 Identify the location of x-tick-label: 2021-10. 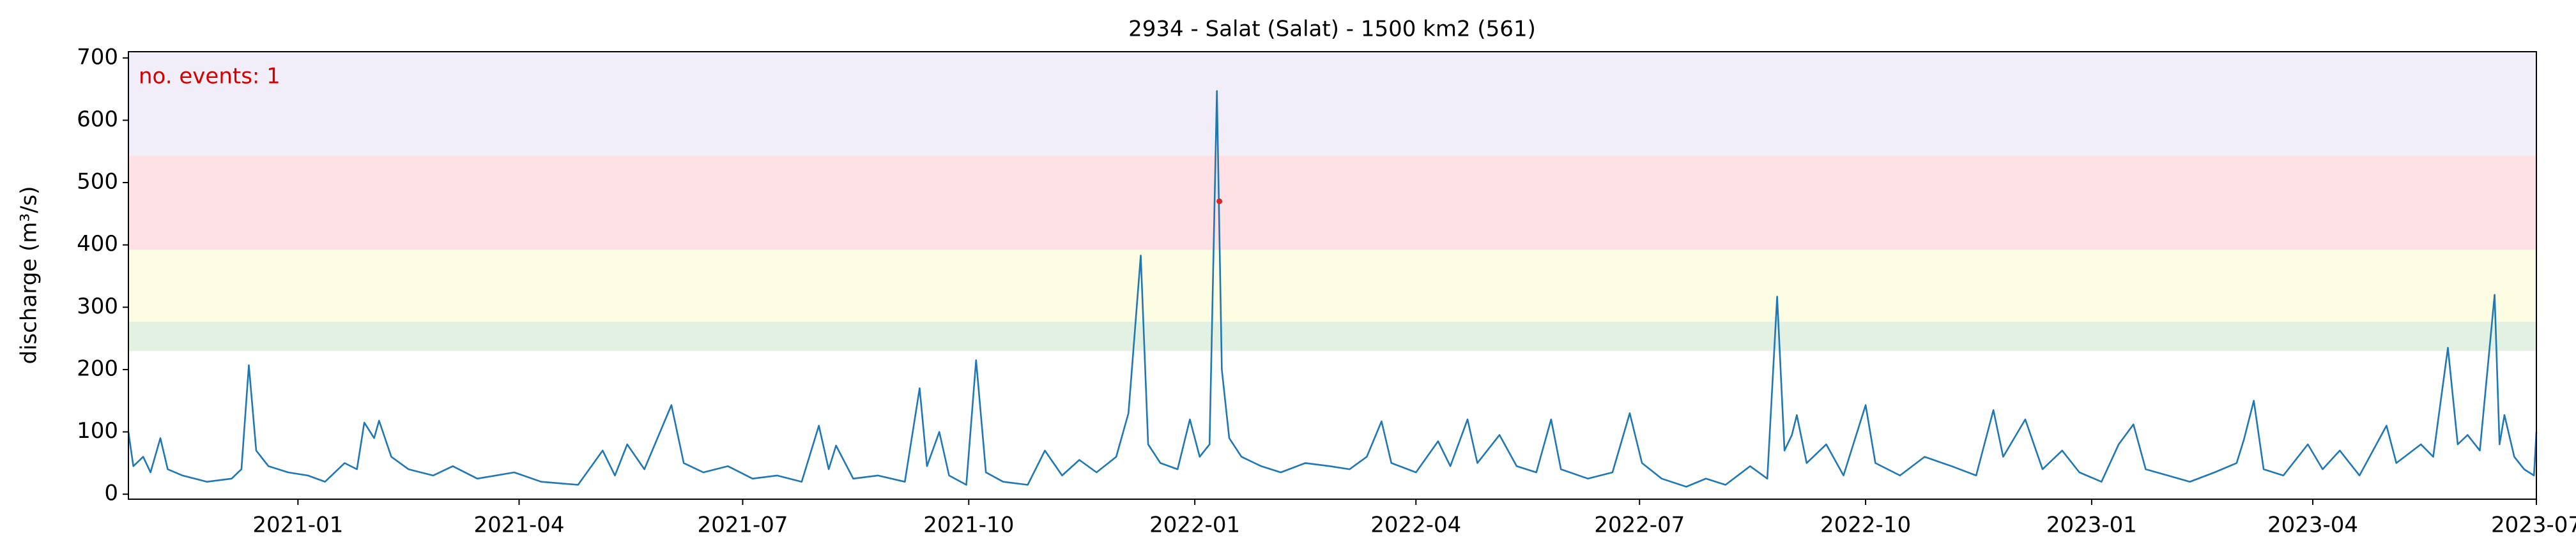
(968, 525).